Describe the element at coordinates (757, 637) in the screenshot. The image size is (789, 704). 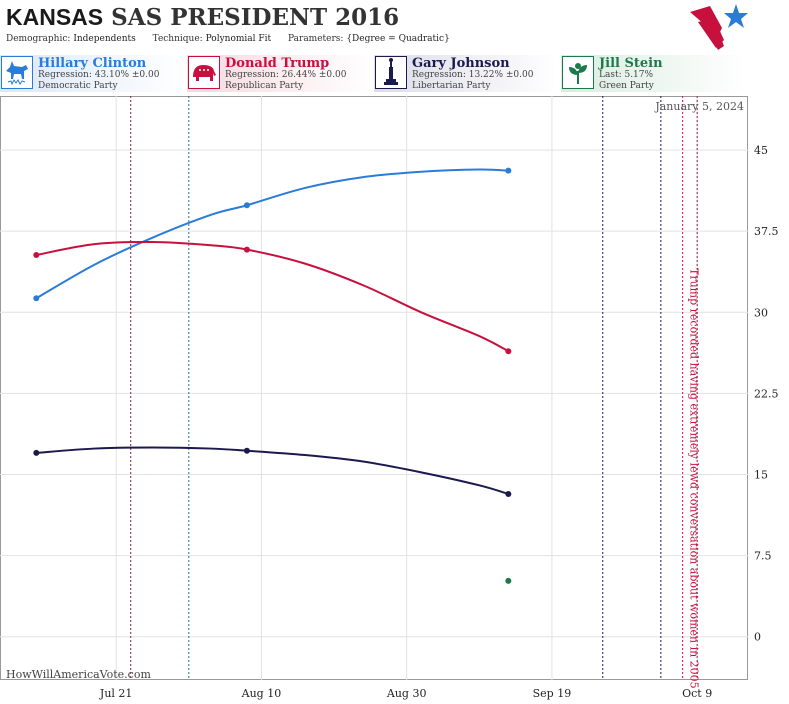
I see `y-tick-label: 0` at that location.